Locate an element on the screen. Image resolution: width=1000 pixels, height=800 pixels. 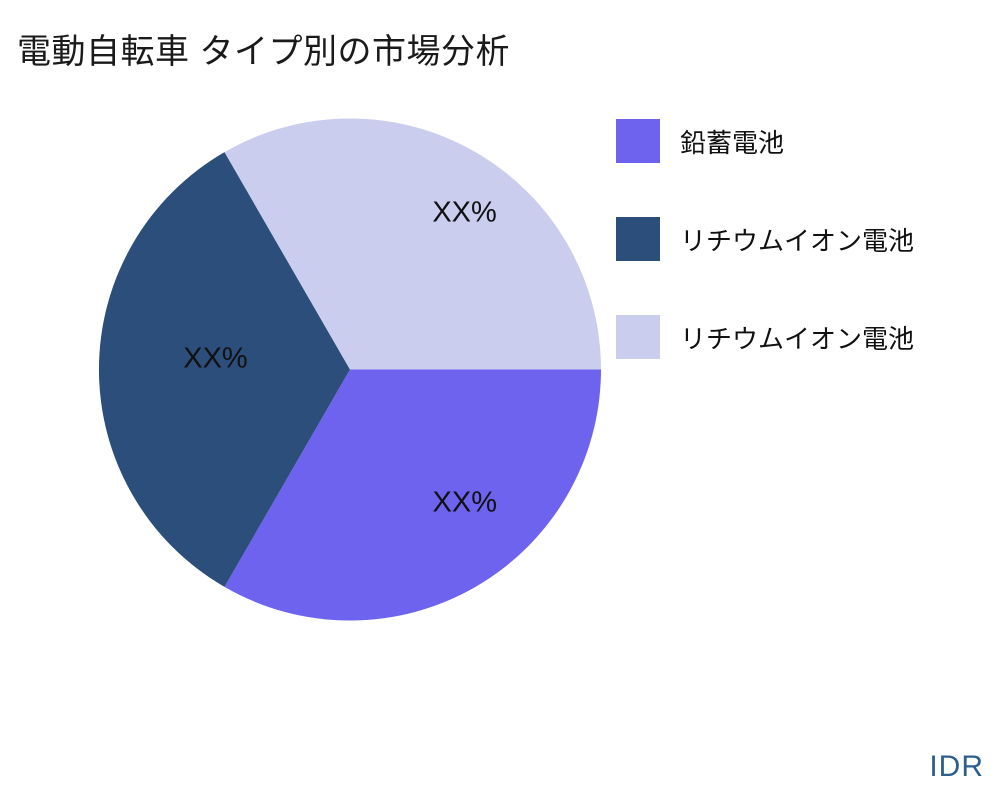
pie-slice-lead-acid-battery is located at coordinates (412, 495).